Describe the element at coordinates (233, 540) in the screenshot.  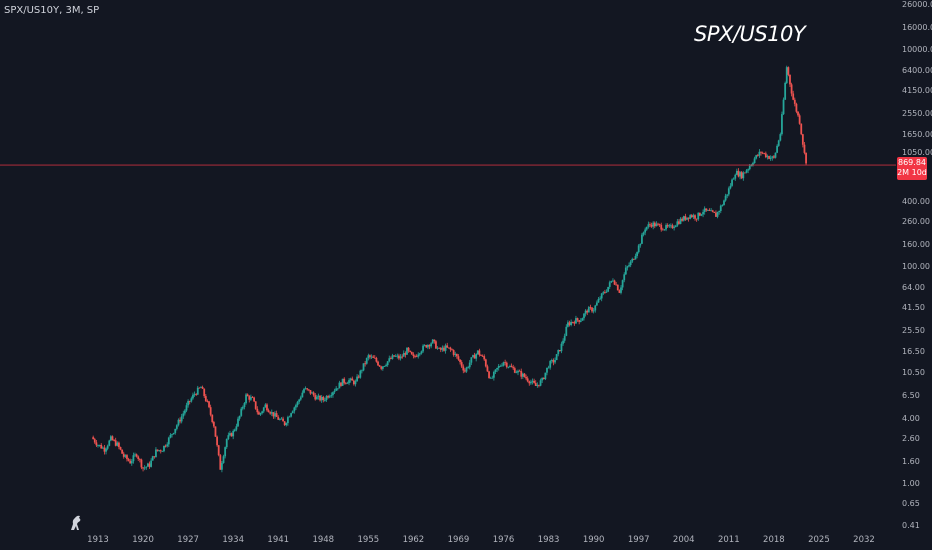
I see `time-tick-label: 1934` at that location.